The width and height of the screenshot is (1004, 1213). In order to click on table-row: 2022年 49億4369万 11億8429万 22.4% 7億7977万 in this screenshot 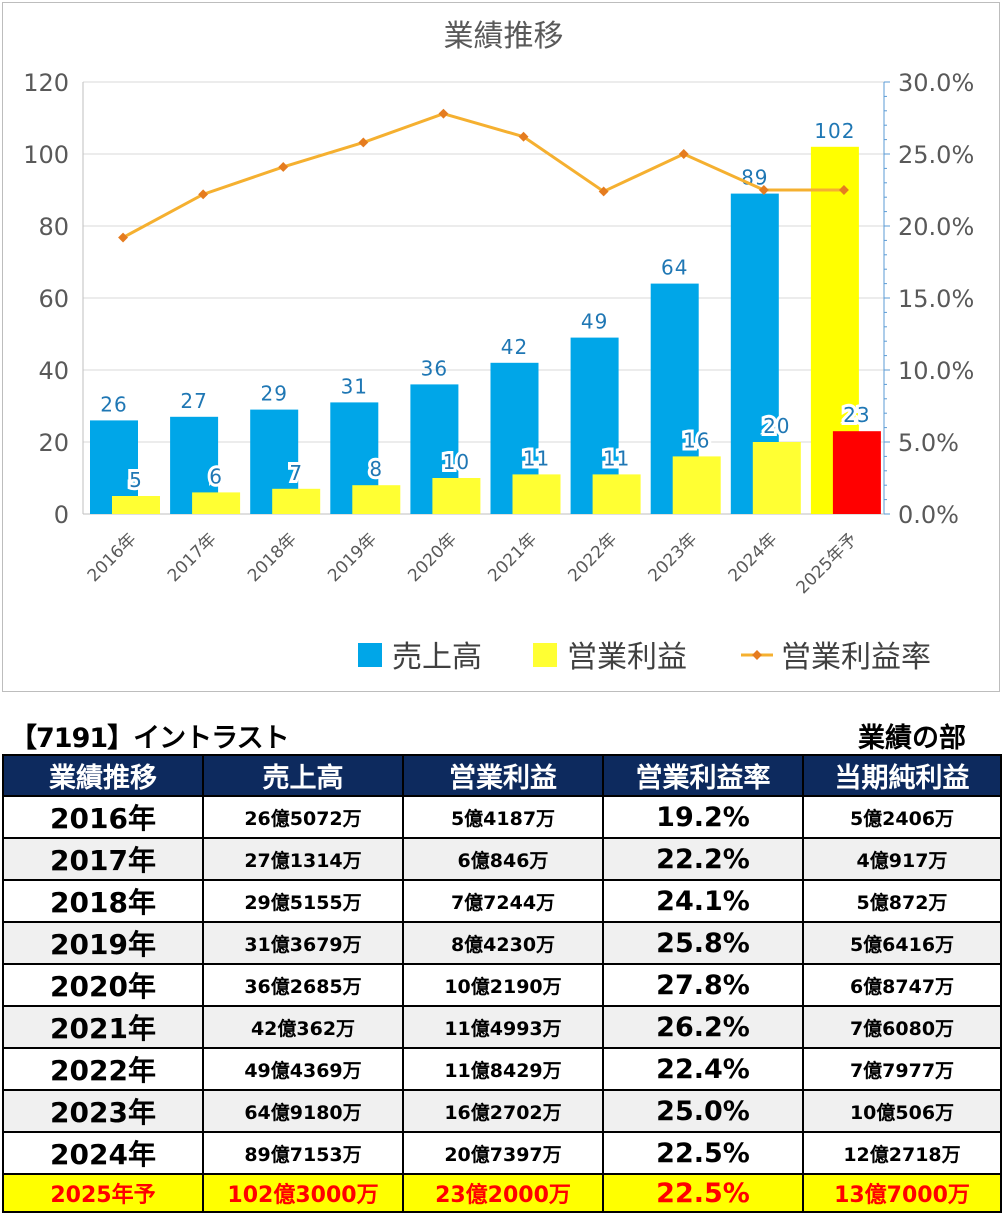, I will do `click(502, 1069)`.